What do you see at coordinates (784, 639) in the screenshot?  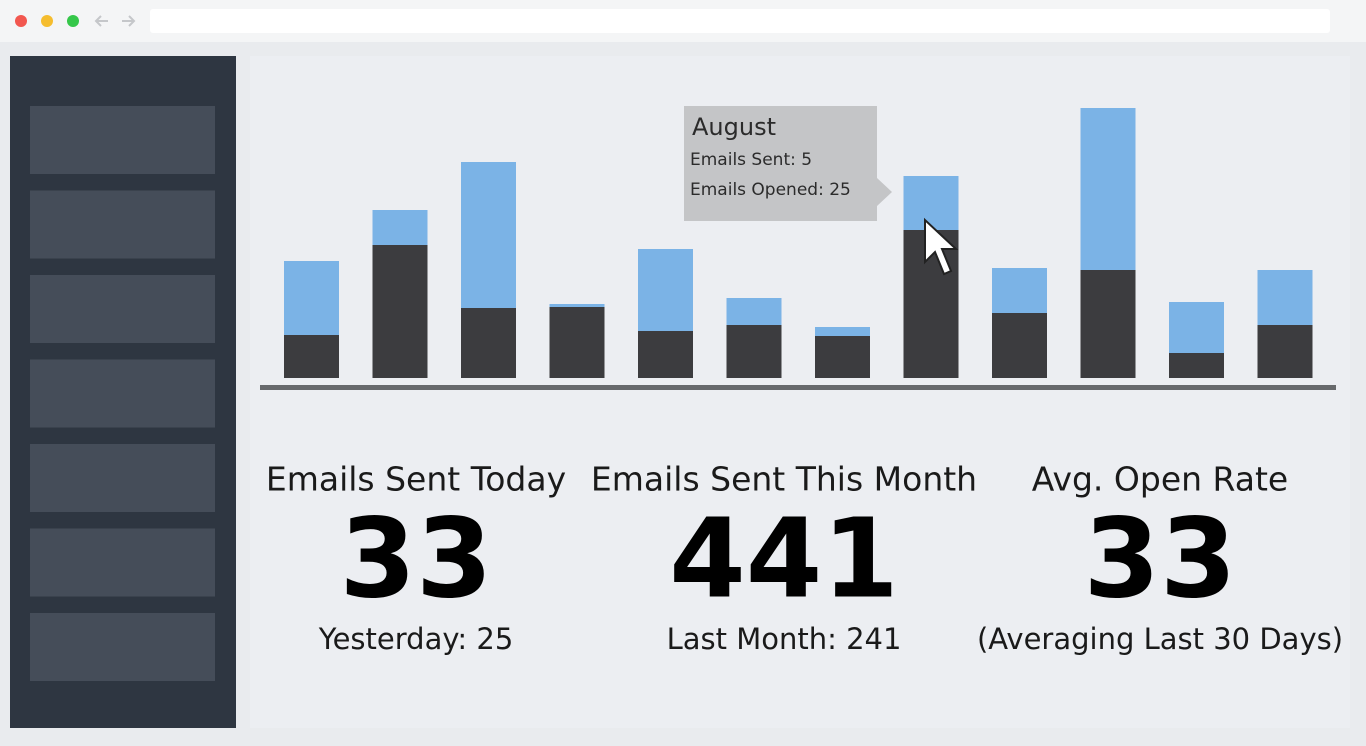 I see `stat-note: Last Month: 241` at bounding box center [784, 639].